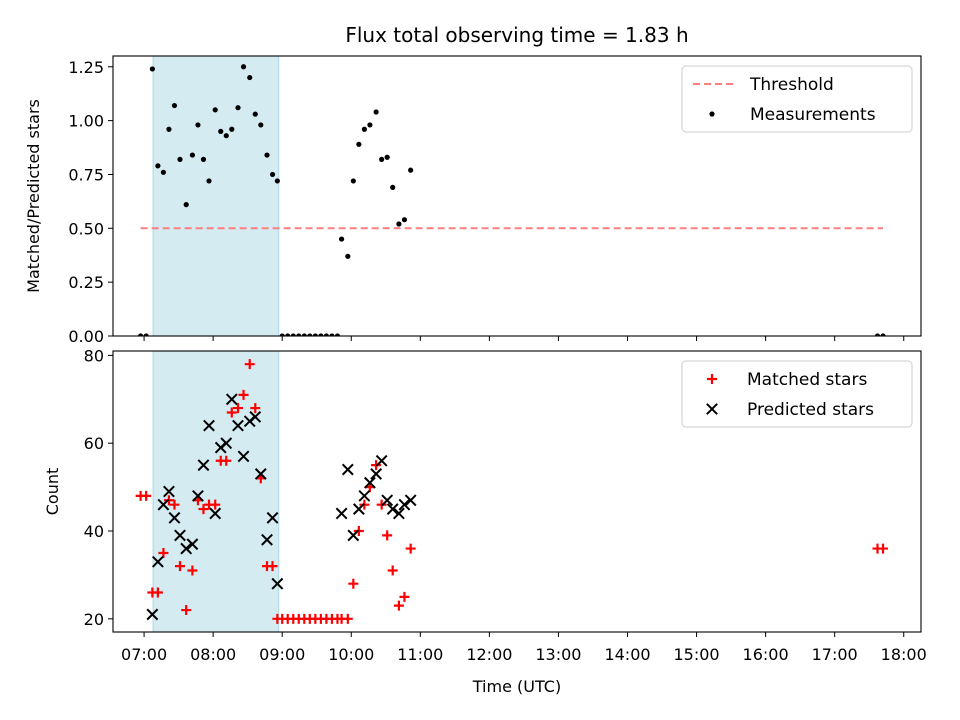 The width and height of the screenshot is (960, 720). What do you see at coordinates (86, 282) in the screenshot?
I see `y-tick-label: 0.25` at bounding box center [86, 282].